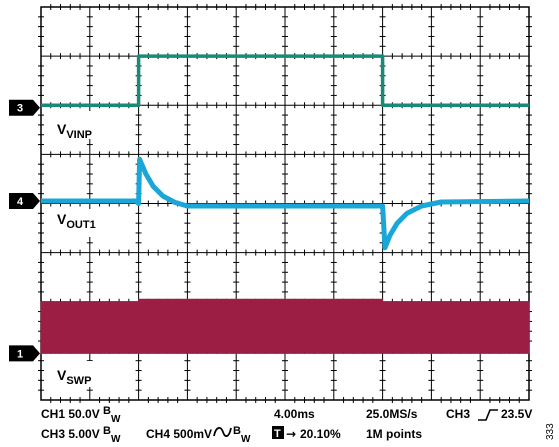 The image size is (559, 447). I want to click on trace-label-vout1-sub: OUT1, so click(80, 225).